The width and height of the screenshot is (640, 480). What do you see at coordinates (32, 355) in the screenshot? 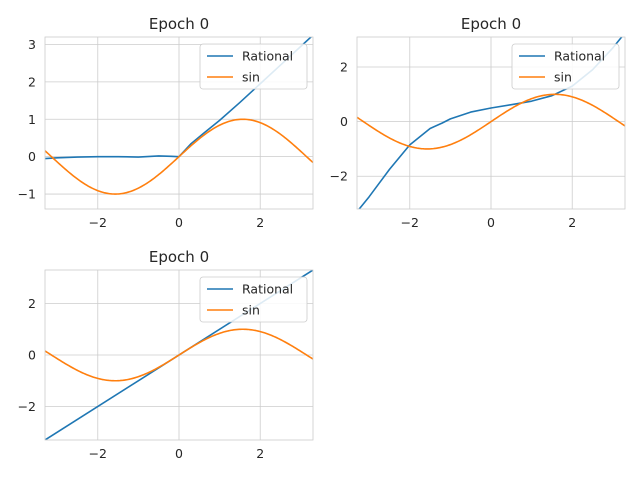
I see `subplot-3-y-tick-label: 0` at bounding box center [32, 355].